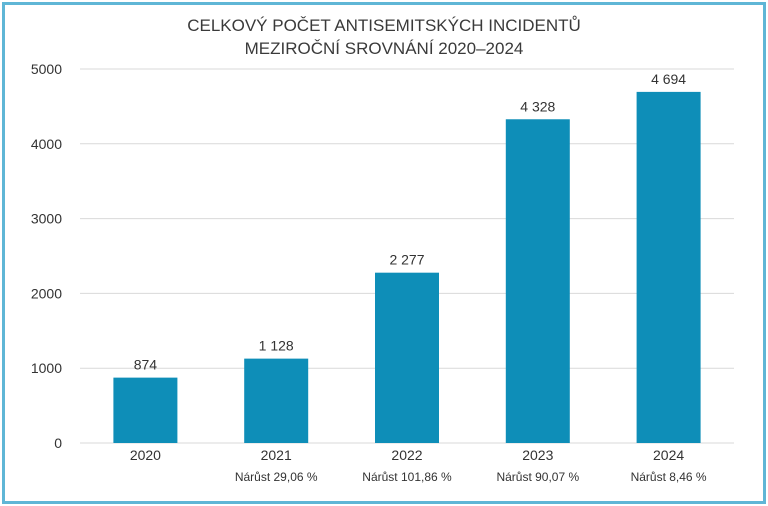 The height and width of the screenshot is (506, 768). I want to click on y-tick-label: 0, so click(58, 443).